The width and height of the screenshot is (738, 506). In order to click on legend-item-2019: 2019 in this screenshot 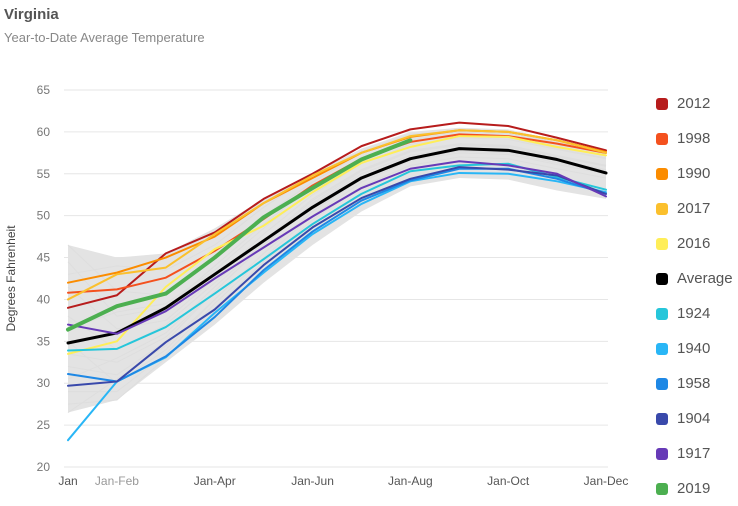, I will do `click(694, 488)`.